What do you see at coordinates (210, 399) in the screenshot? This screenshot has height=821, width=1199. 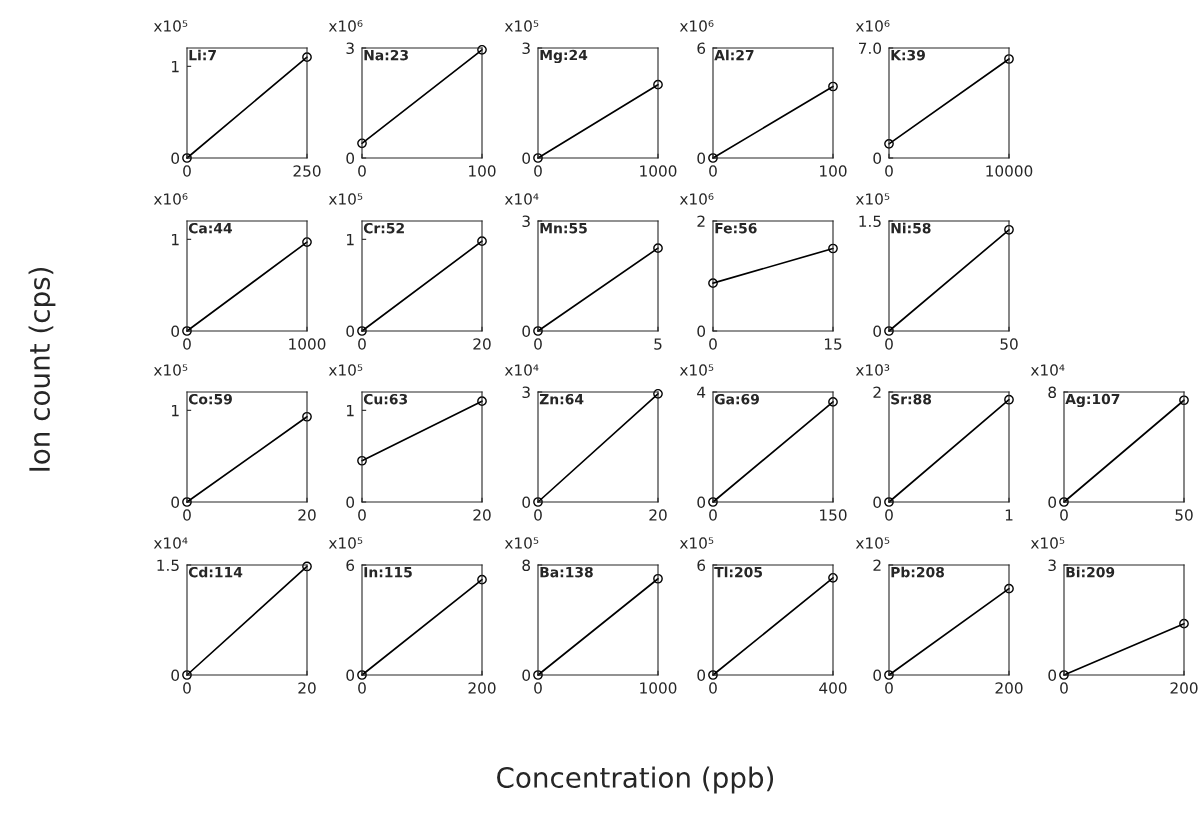 I see `chart-title: Co:59` at bounding box center [210, 399].